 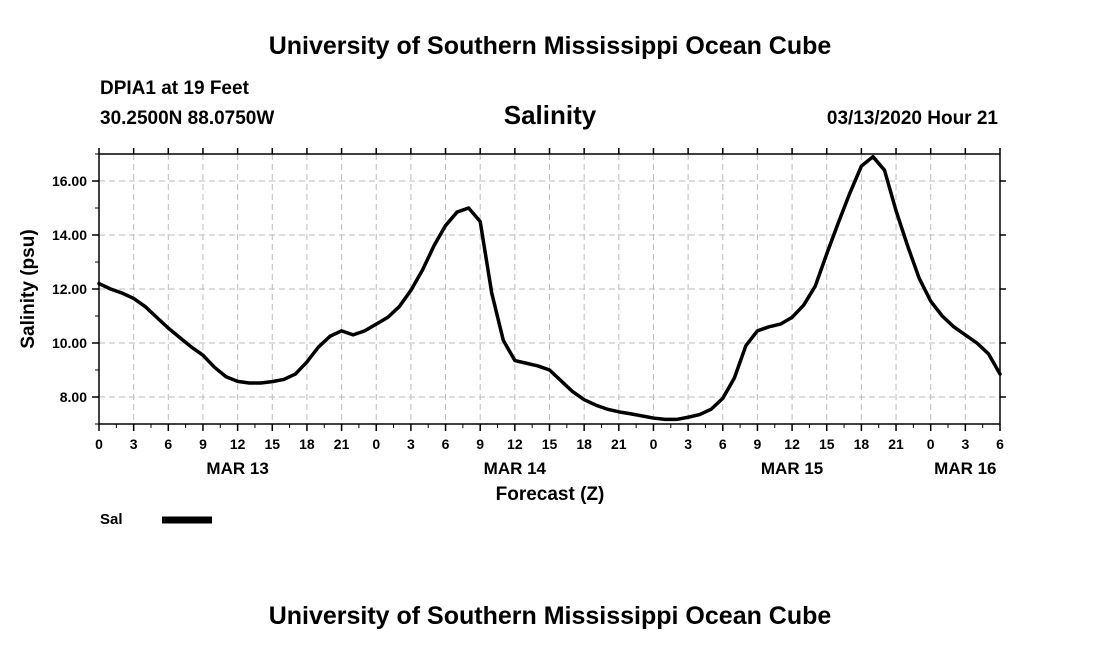 I want to click on station-coords: 30.2500N 88.0750W, so click(x=187, y=118).